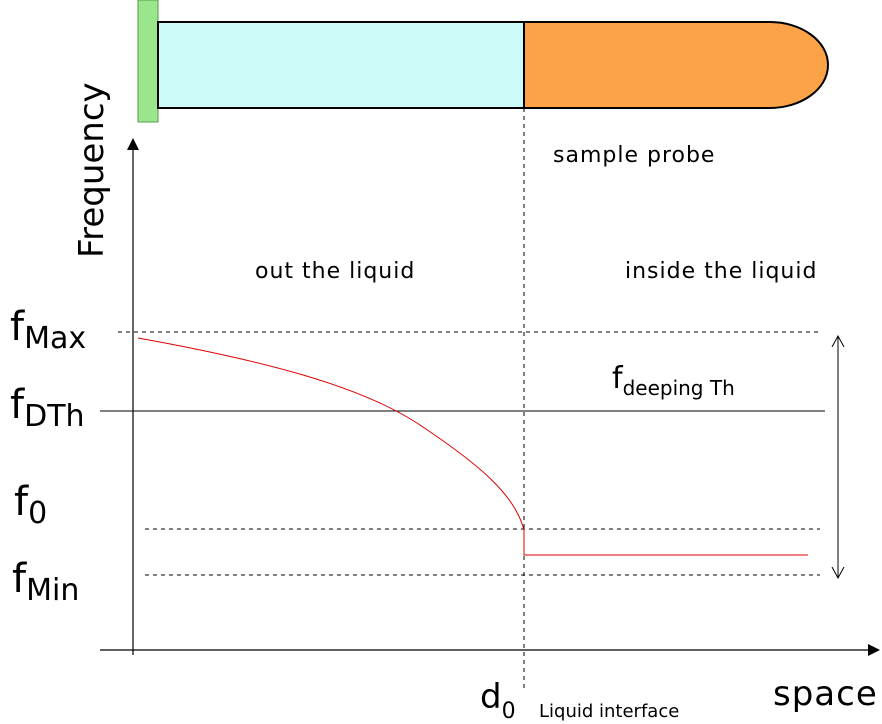  Describe the element at coordinates (721, 271) in the screenshot. I see `region-inside: inside the liquid` at that location.